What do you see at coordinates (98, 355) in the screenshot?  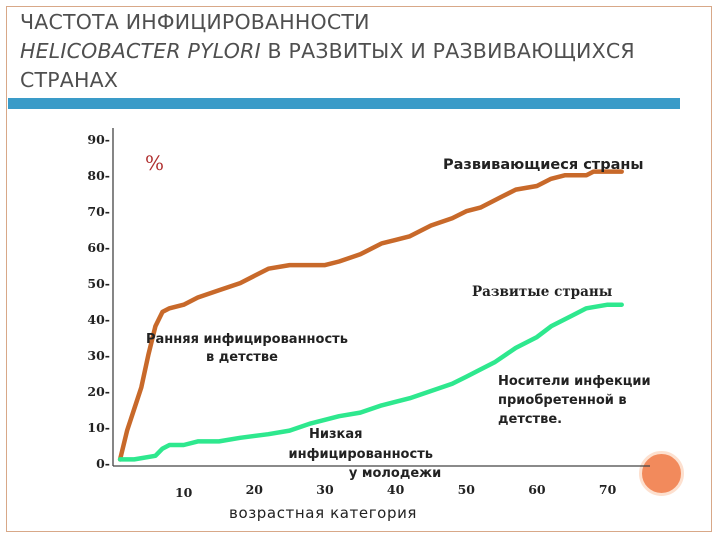 I see `y-tick-label: 30-` at bounding box center [98, 355].